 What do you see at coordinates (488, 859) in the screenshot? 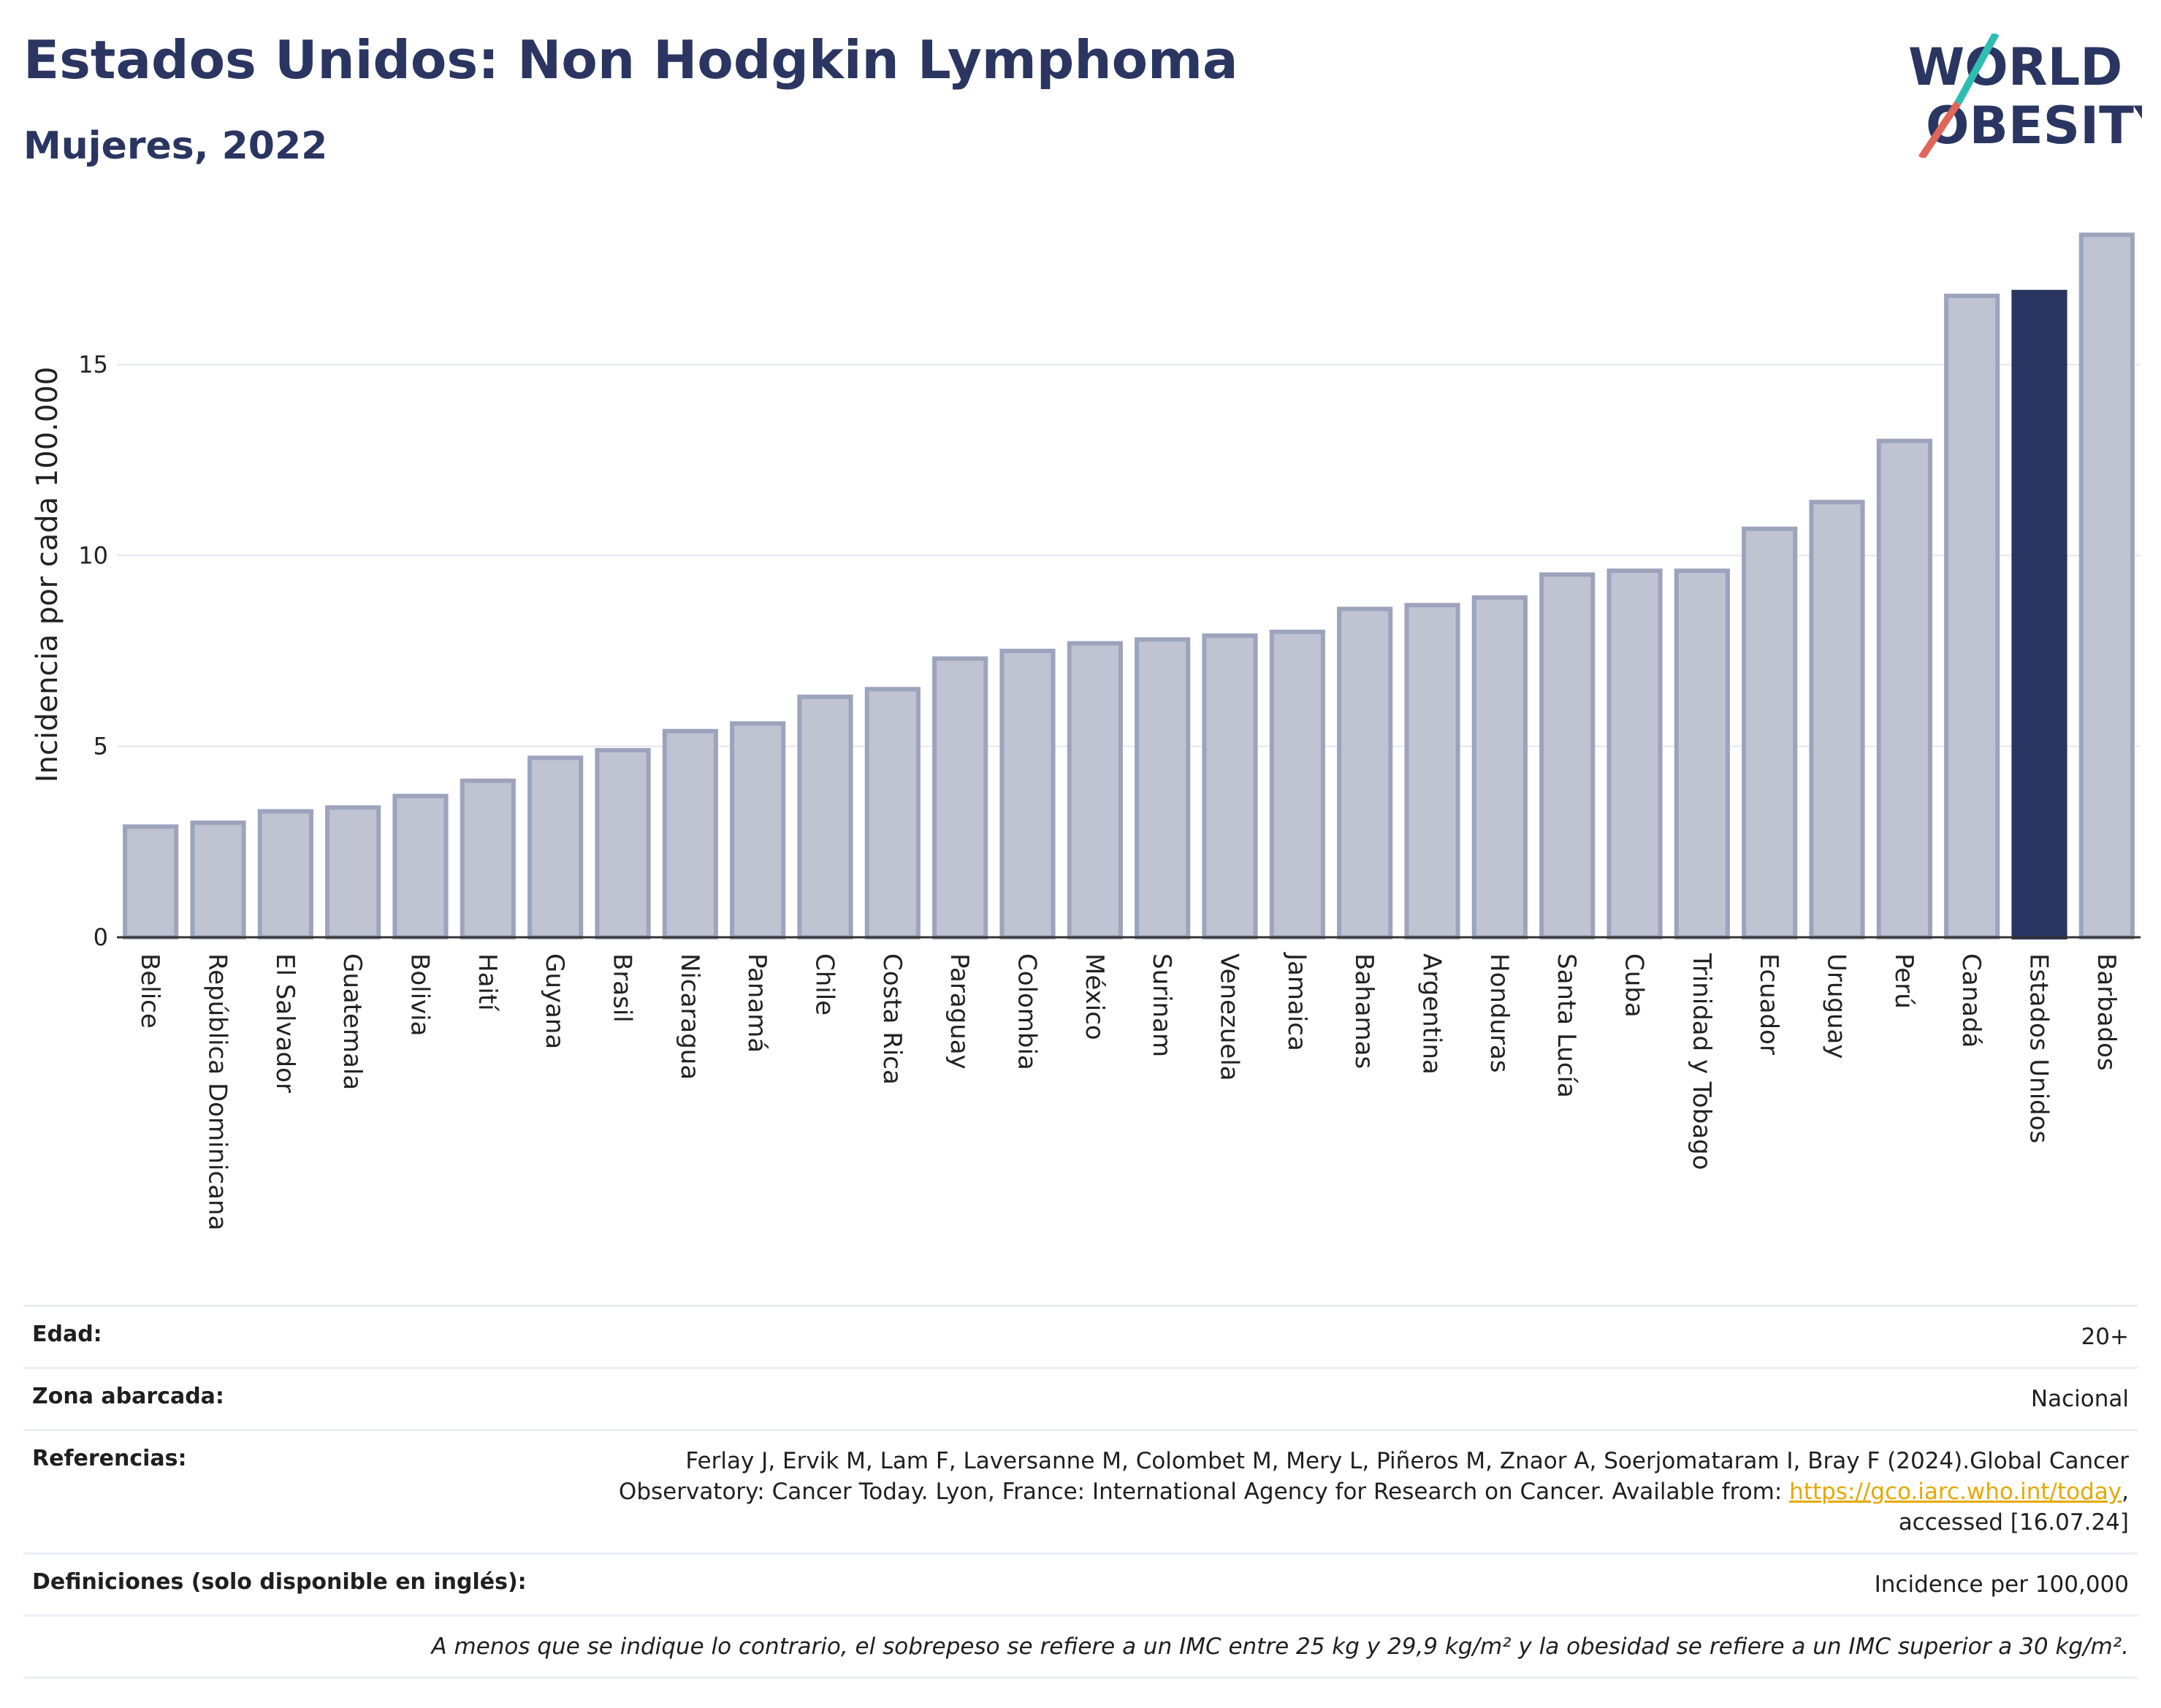
I see `bar-haití` at bounding box center [488, 859].